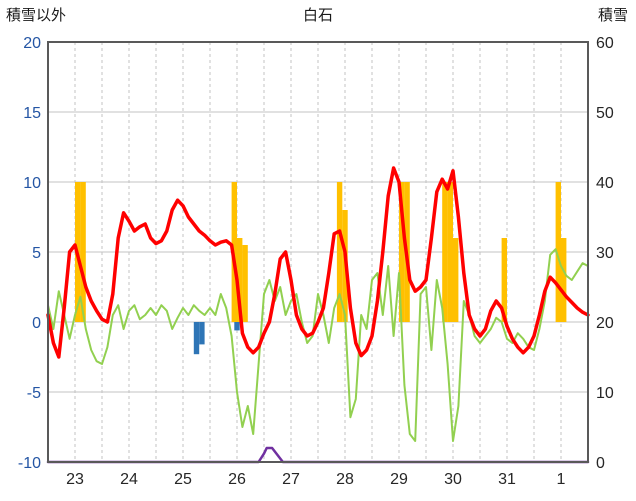 The height and width of the screenshot is (501, 636). Describe the element at coordinates (237, 479) in the screenshot. I see `x-axis-tick: 26` at that location.